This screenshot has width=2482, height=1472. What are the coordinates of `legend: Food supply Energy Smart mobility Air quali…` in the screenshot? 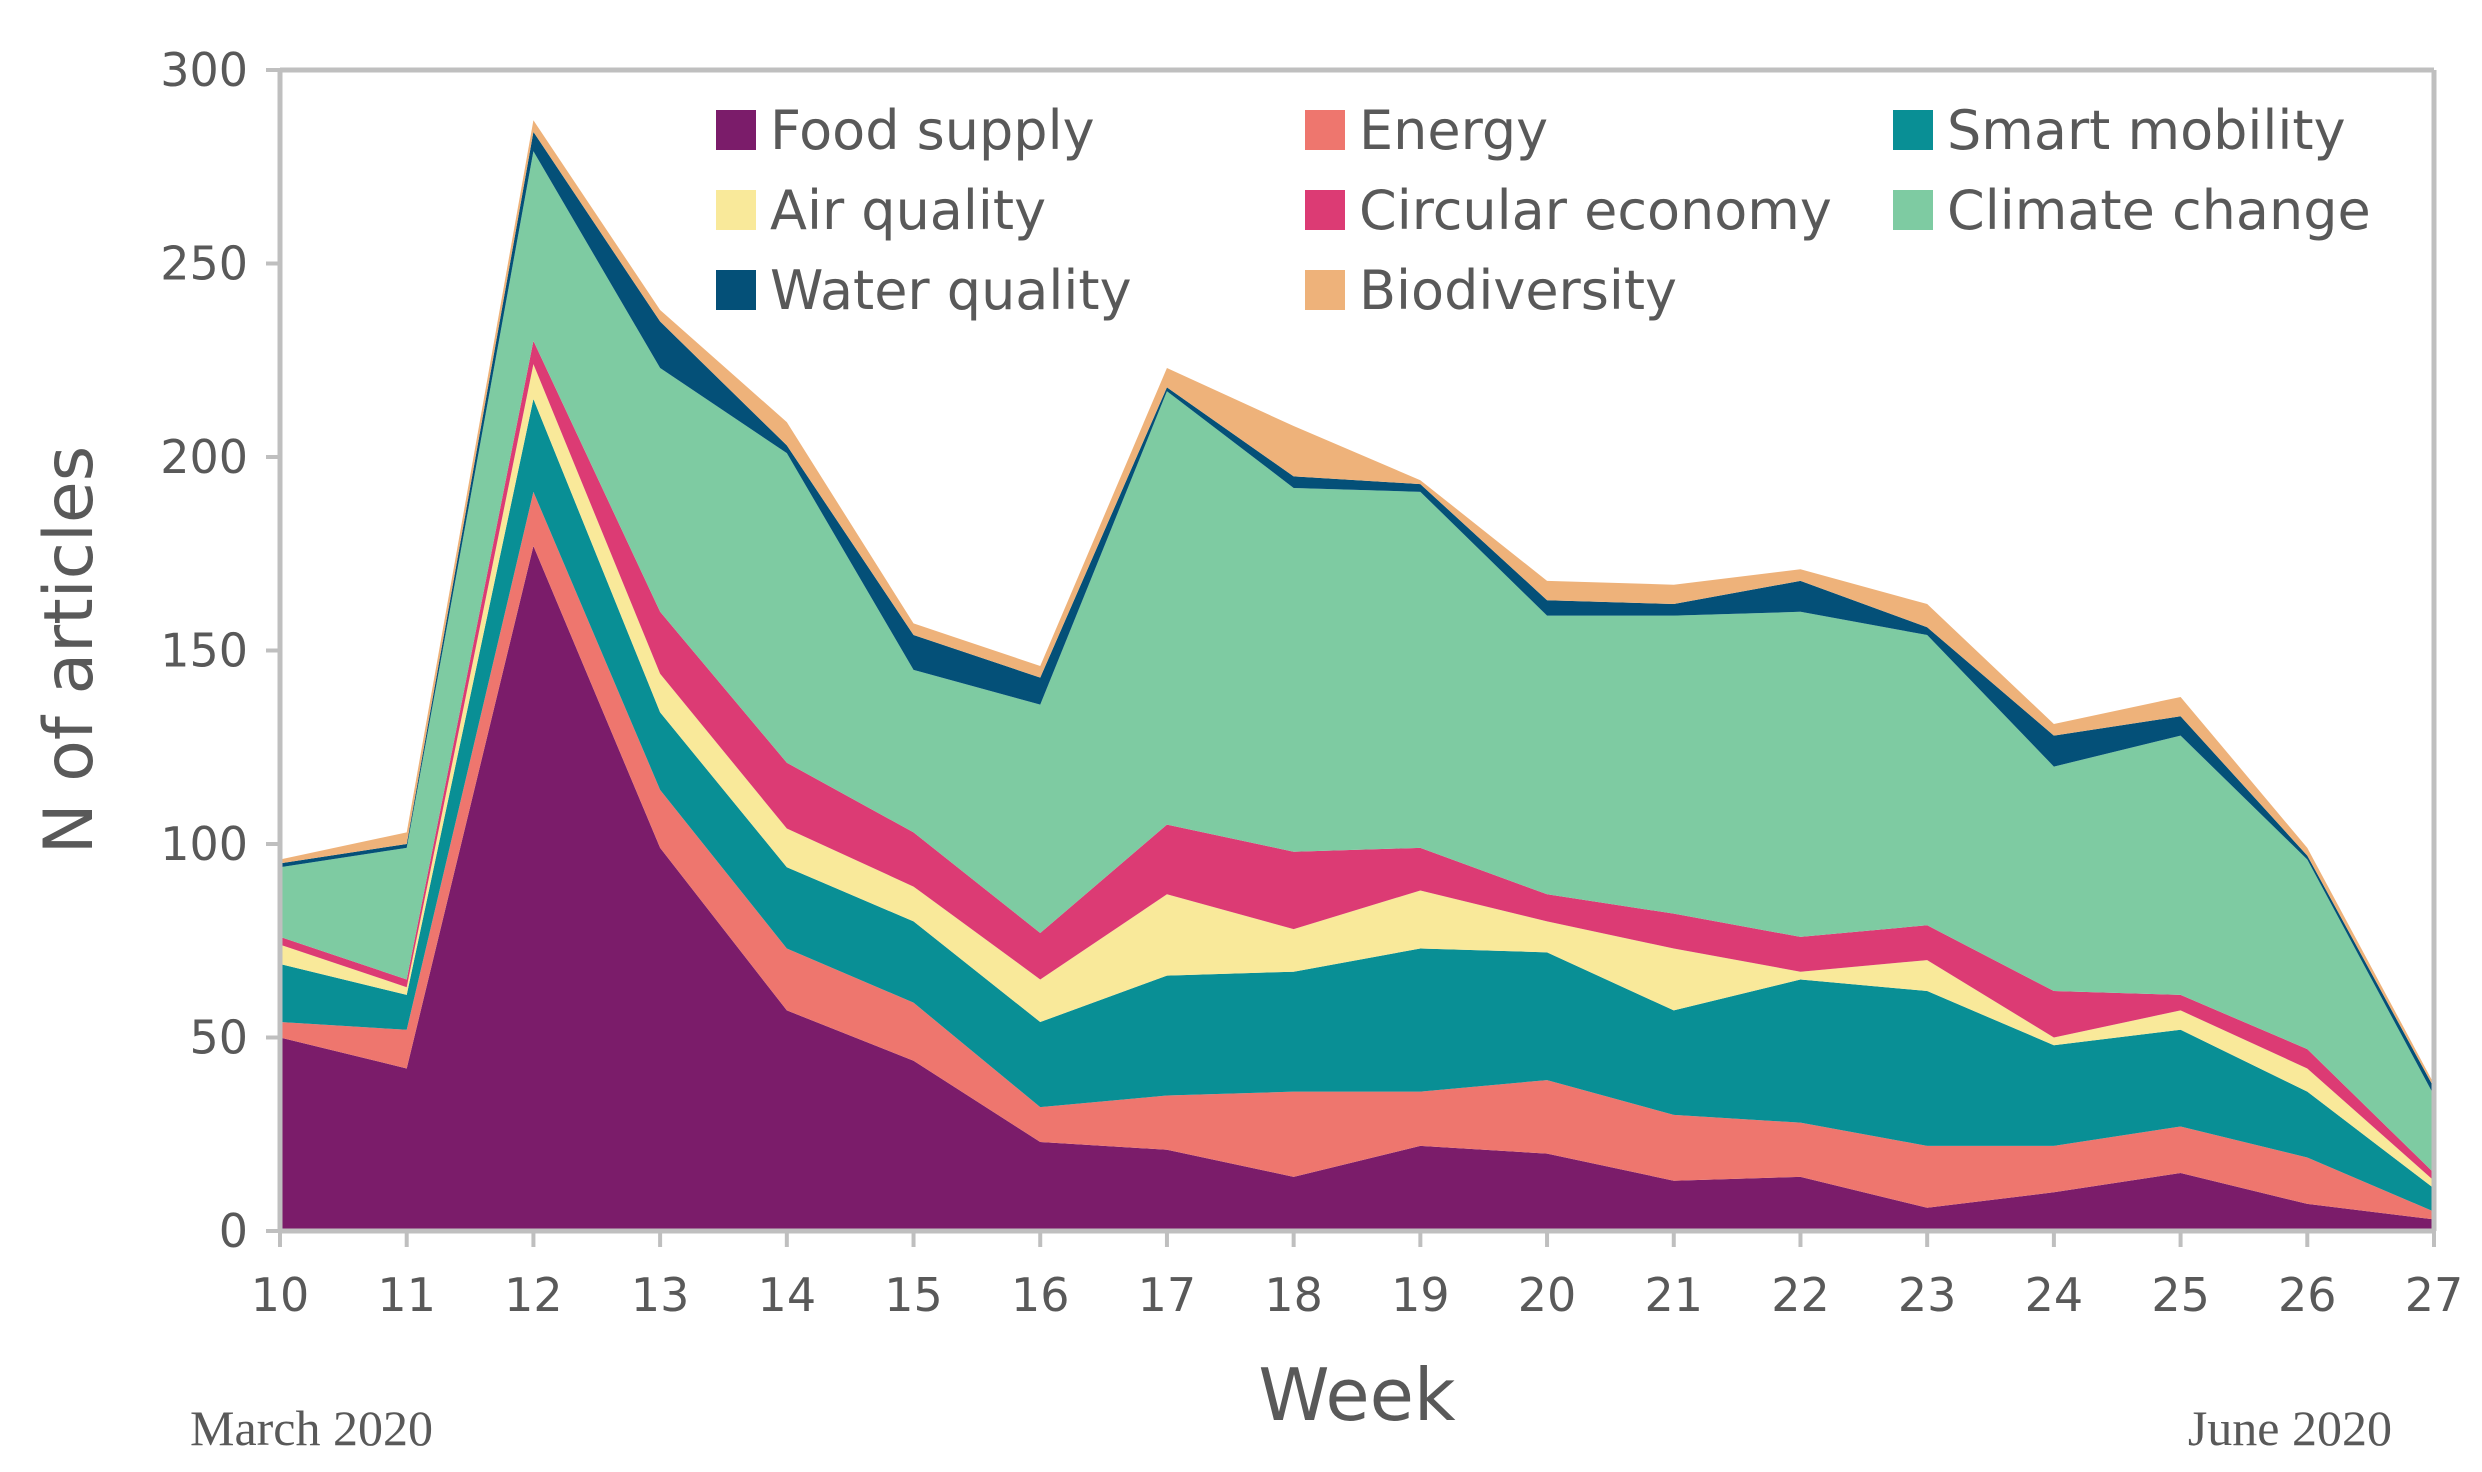 It's located at (1543, 210).